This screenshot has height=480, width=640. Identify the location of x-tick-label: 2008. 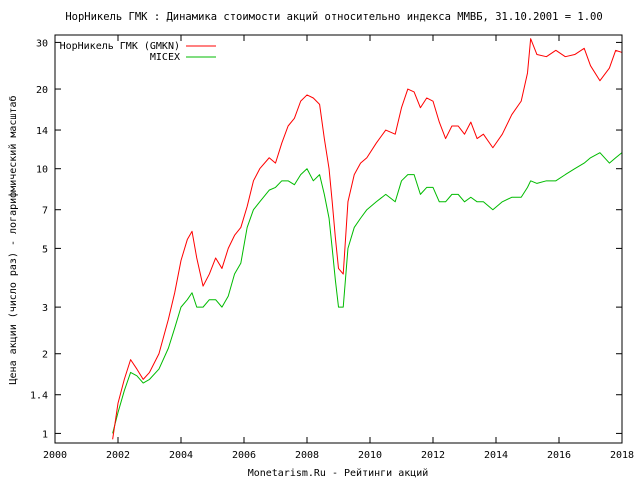
(307, 455).